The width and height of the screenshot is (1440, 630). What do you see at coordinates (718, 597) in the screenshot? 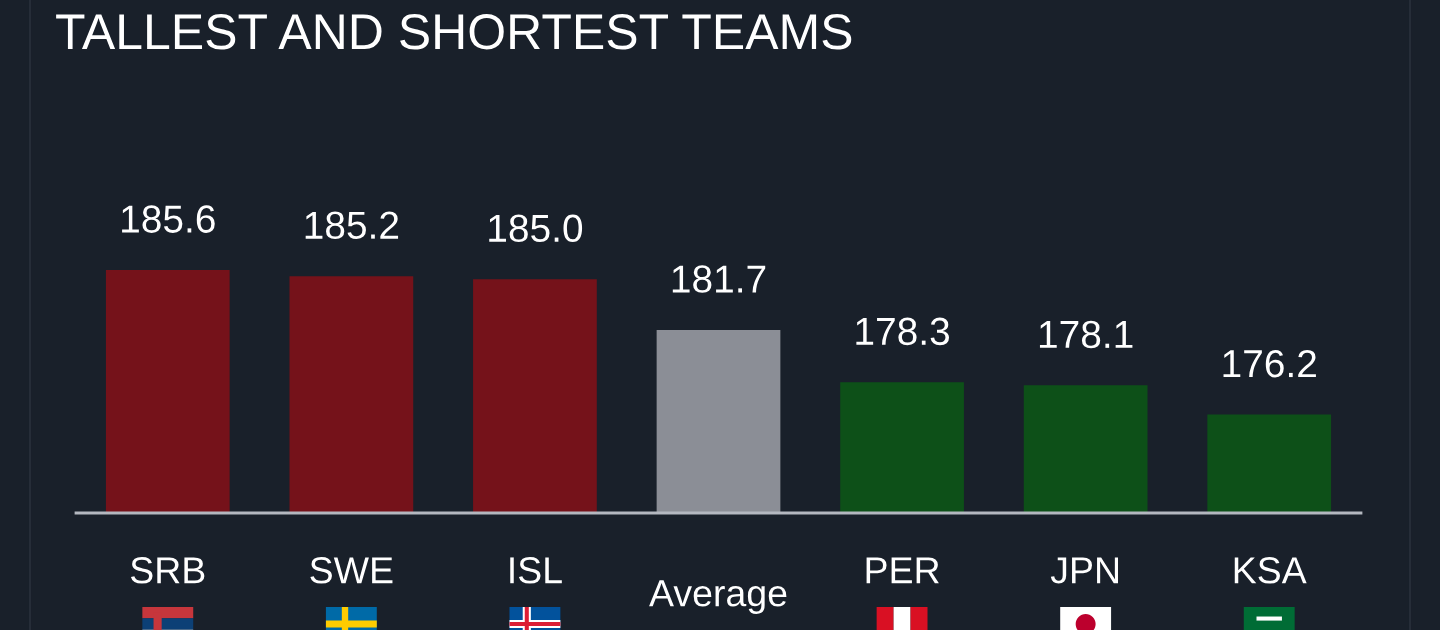
I see `x-tick-label: Average` at bounding box center [718, 597].